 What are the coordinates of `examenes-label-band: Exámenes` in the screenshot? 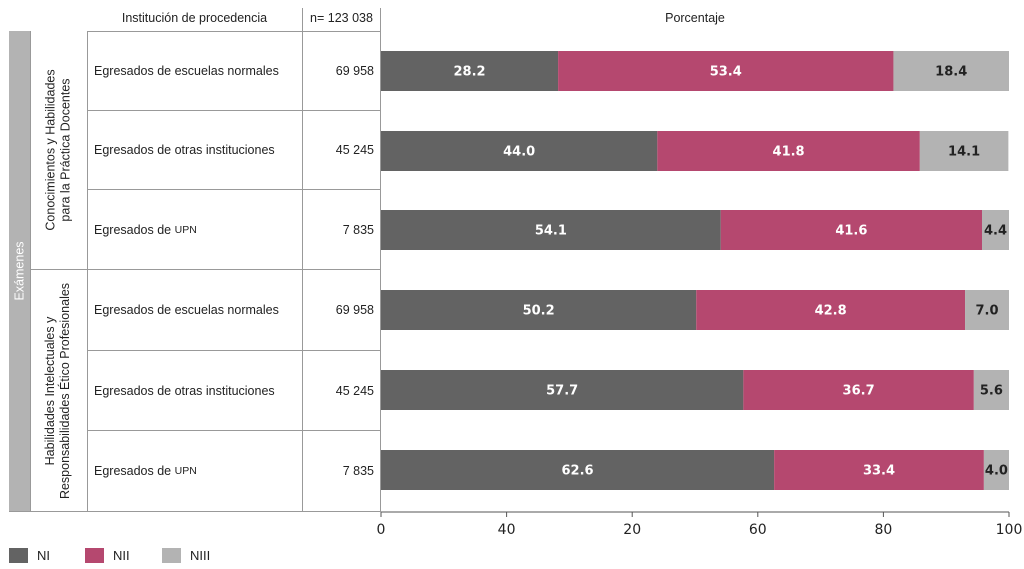 It's located at (19, 271).